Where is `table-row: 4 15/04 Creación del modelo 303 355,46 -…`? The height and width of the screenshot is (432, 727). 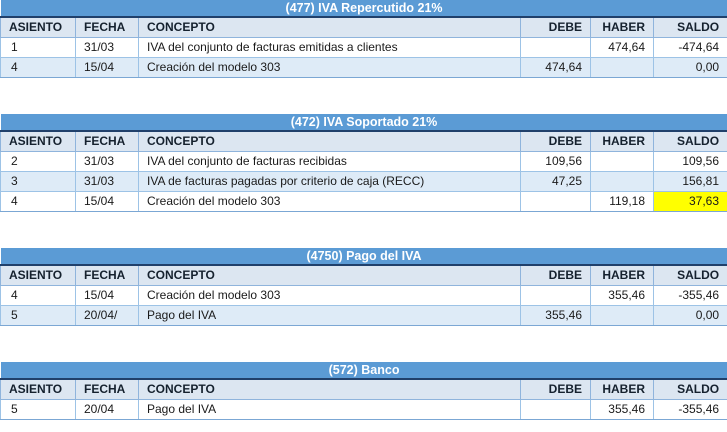 table-row: 4 15/04 Creación del modelo 303 355,46 -… is located at coordinates (363, 295).